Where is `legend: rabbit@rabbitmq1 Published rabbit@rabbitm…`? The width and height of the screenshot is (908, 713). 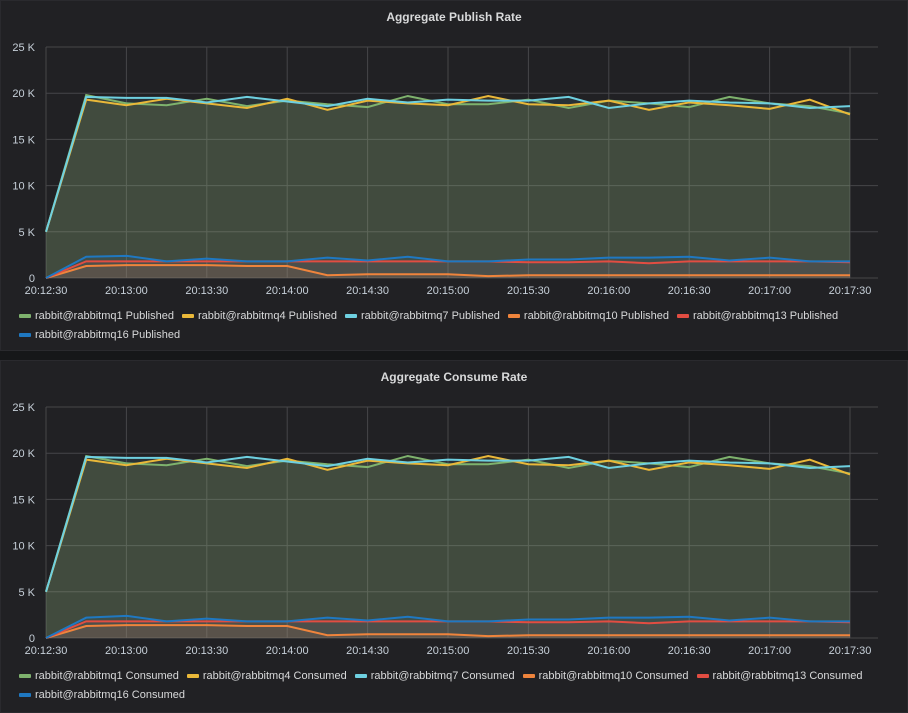 legend: rabbit@rabbitmq1 Published rabbit@rabbitm… is located at coordinates (459, 326).